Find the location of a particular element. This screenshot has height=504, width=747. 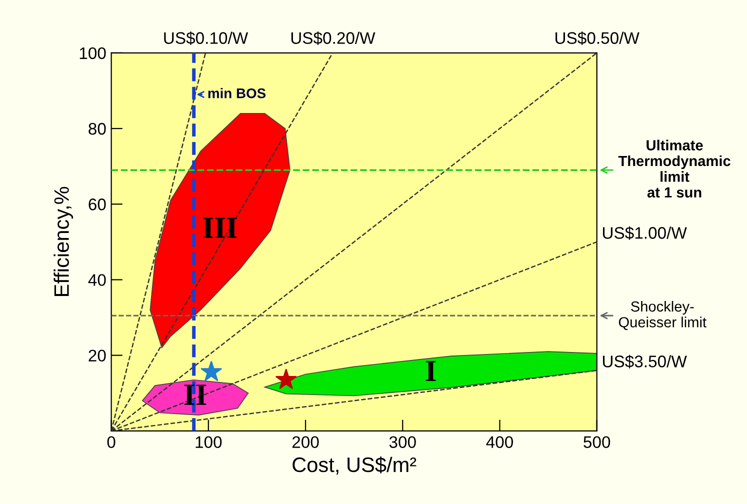

x-axis-title: Cost, US$/m² is located at coordinates (354, 465).